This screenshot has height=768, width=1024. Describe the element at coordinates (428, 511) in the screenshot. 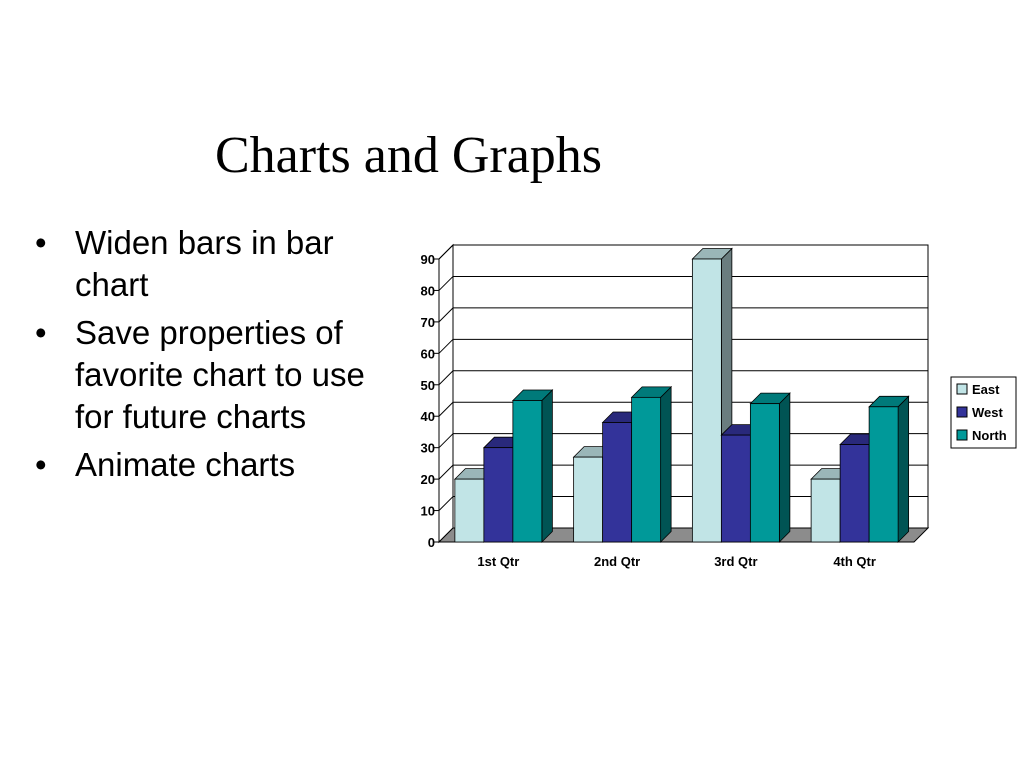

I see `y-tick-label: 10` at that location.